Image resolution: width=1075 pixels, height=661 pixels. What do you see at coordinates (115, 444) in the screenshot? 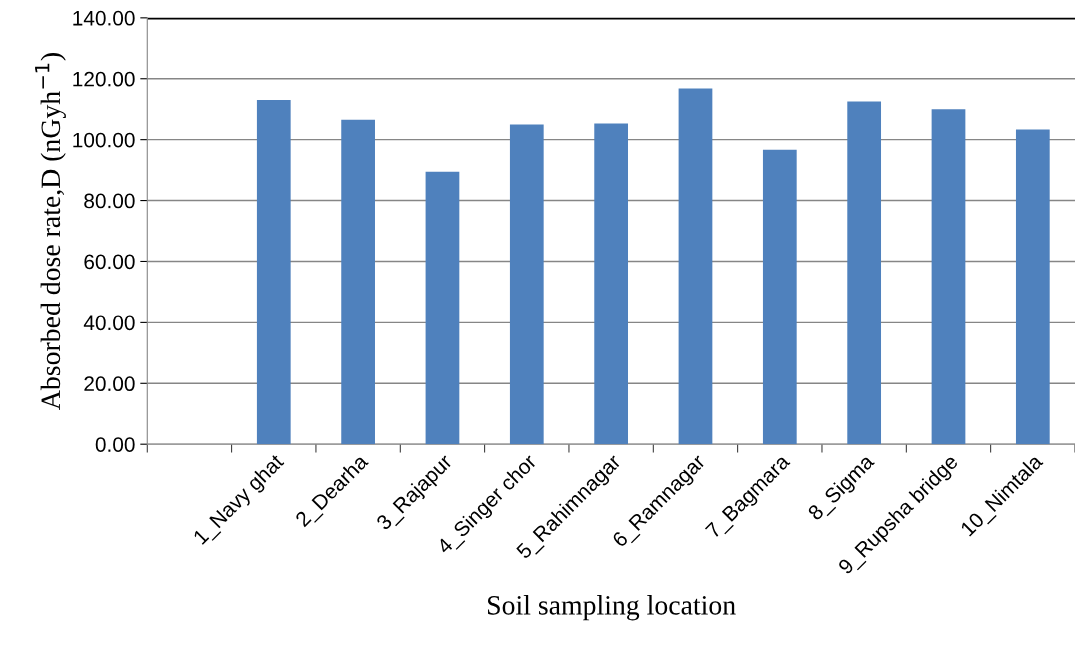
I see `y-tick-label: 0.00` at bounding box center [115, 444].